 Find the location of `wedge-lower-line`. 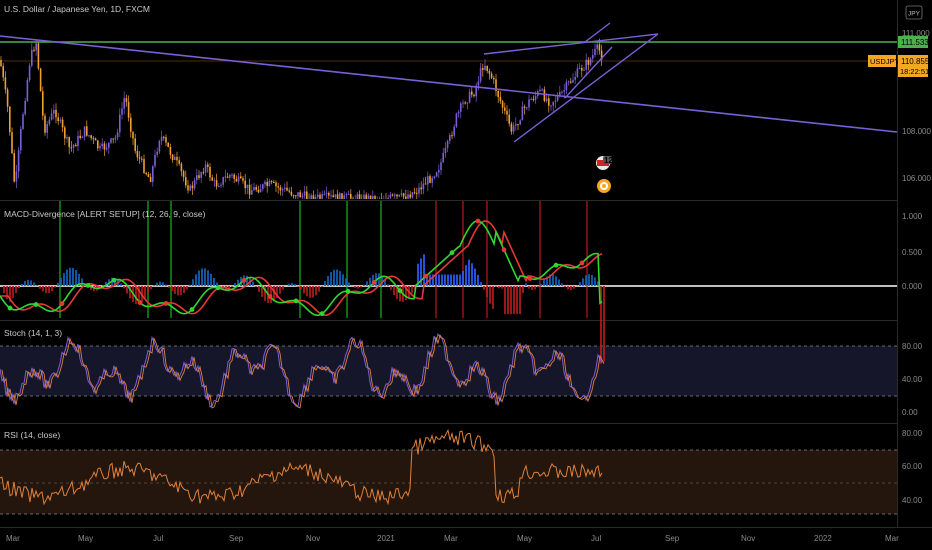

wedge-lower-line is located at coordinates (588, 72).